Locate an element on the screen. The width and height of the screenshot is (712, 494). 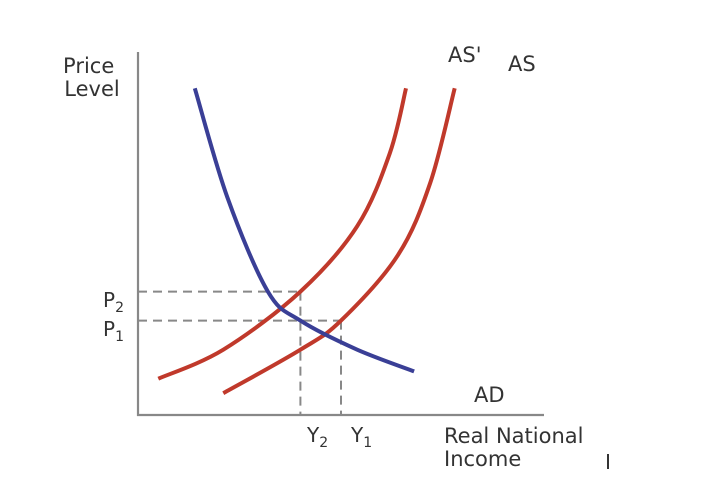
y-tick-p2: P2 is located at coordinates (113, 302).